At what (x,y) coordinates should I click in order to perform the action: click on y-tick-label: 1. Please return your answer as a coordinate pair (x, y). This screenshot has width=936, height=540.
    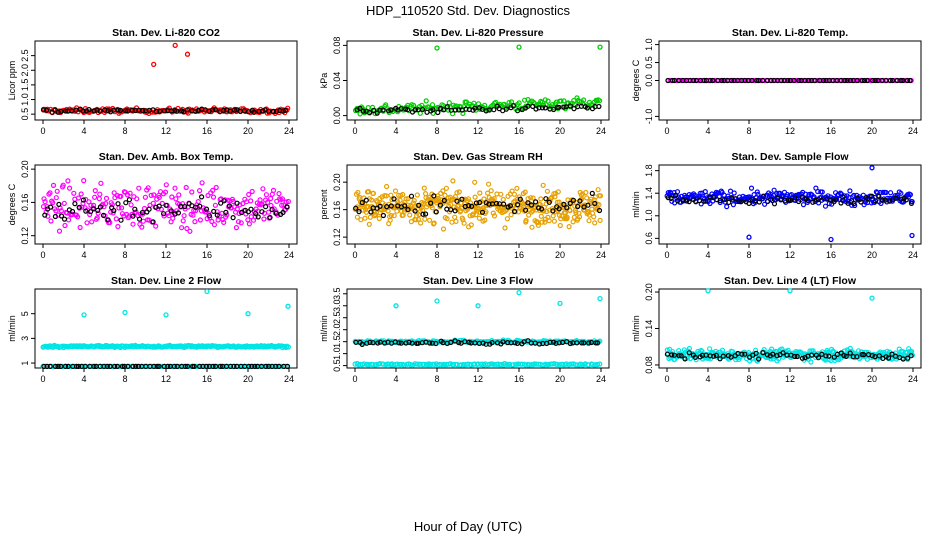
    Looking at the image, I should click on (25, 363).